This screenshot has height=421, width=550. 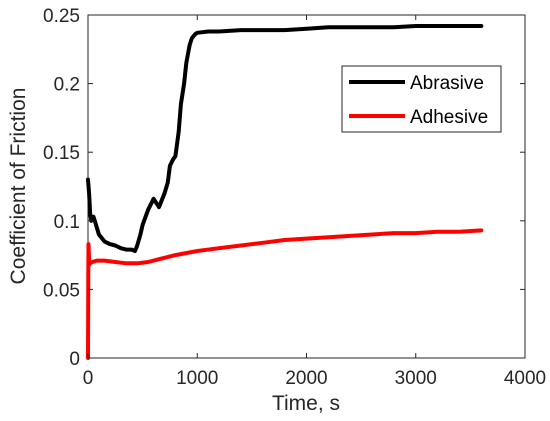 I want to click on x-tick-labels: 0 1000 2000 3000 4000, so click(x=314, y=378).